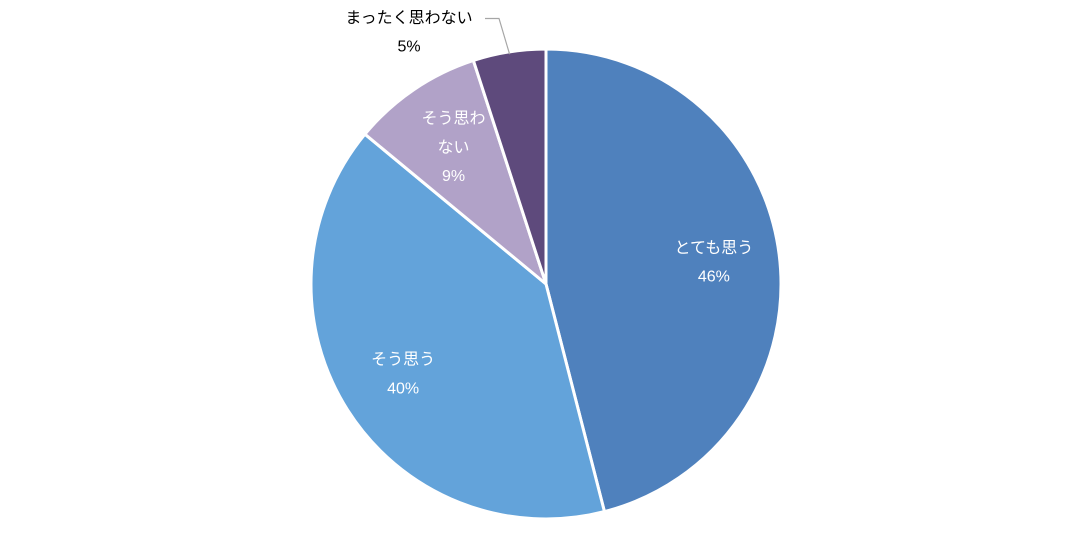  I want to click on slice-value-label: 40%, so click(403, 388).